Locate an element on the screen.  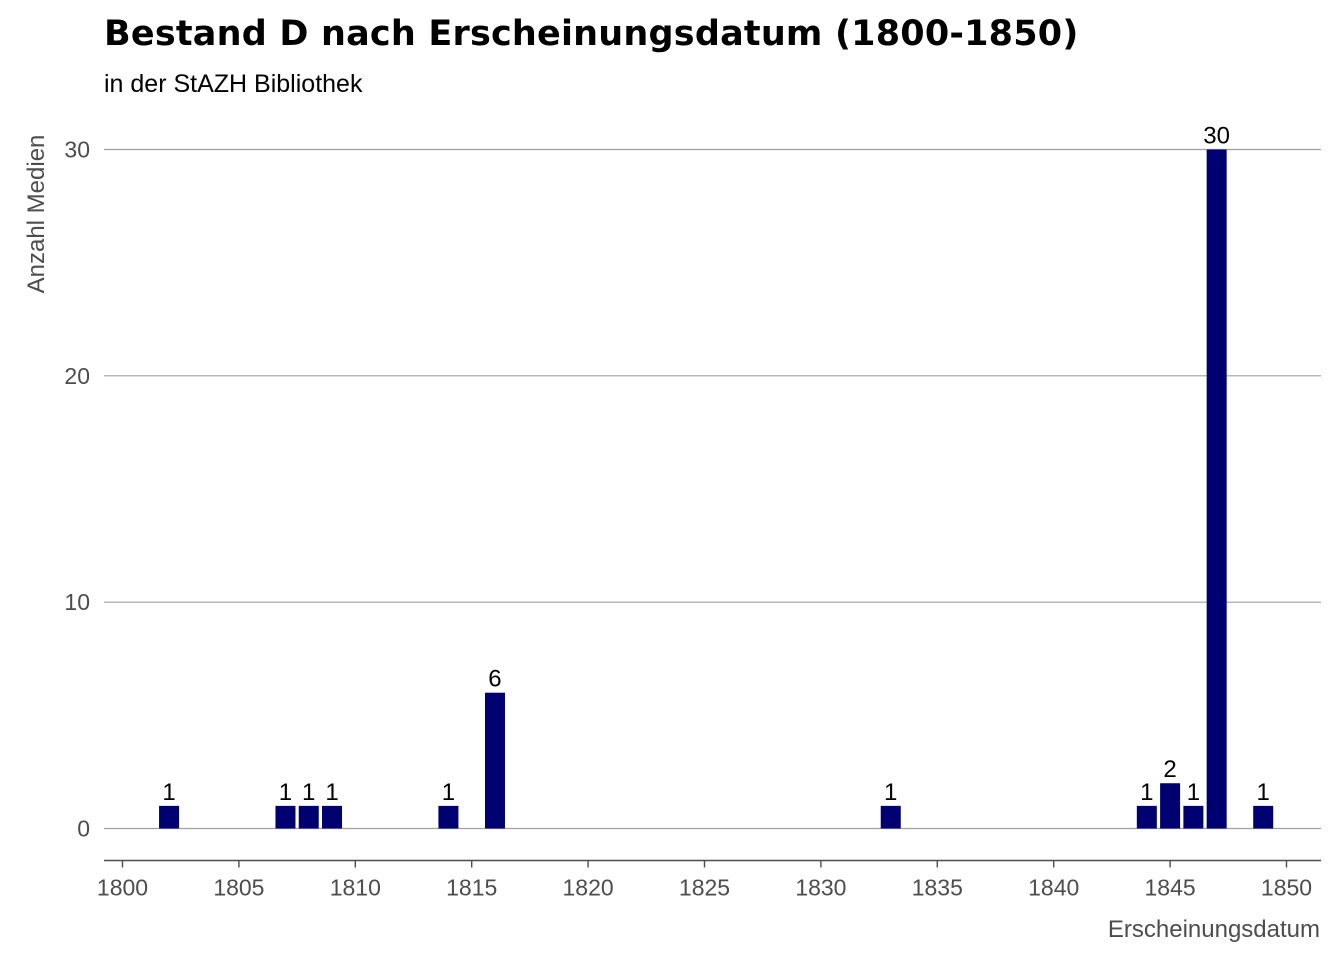
bar-value-label: 2 is located at coordinates (1169, 769).